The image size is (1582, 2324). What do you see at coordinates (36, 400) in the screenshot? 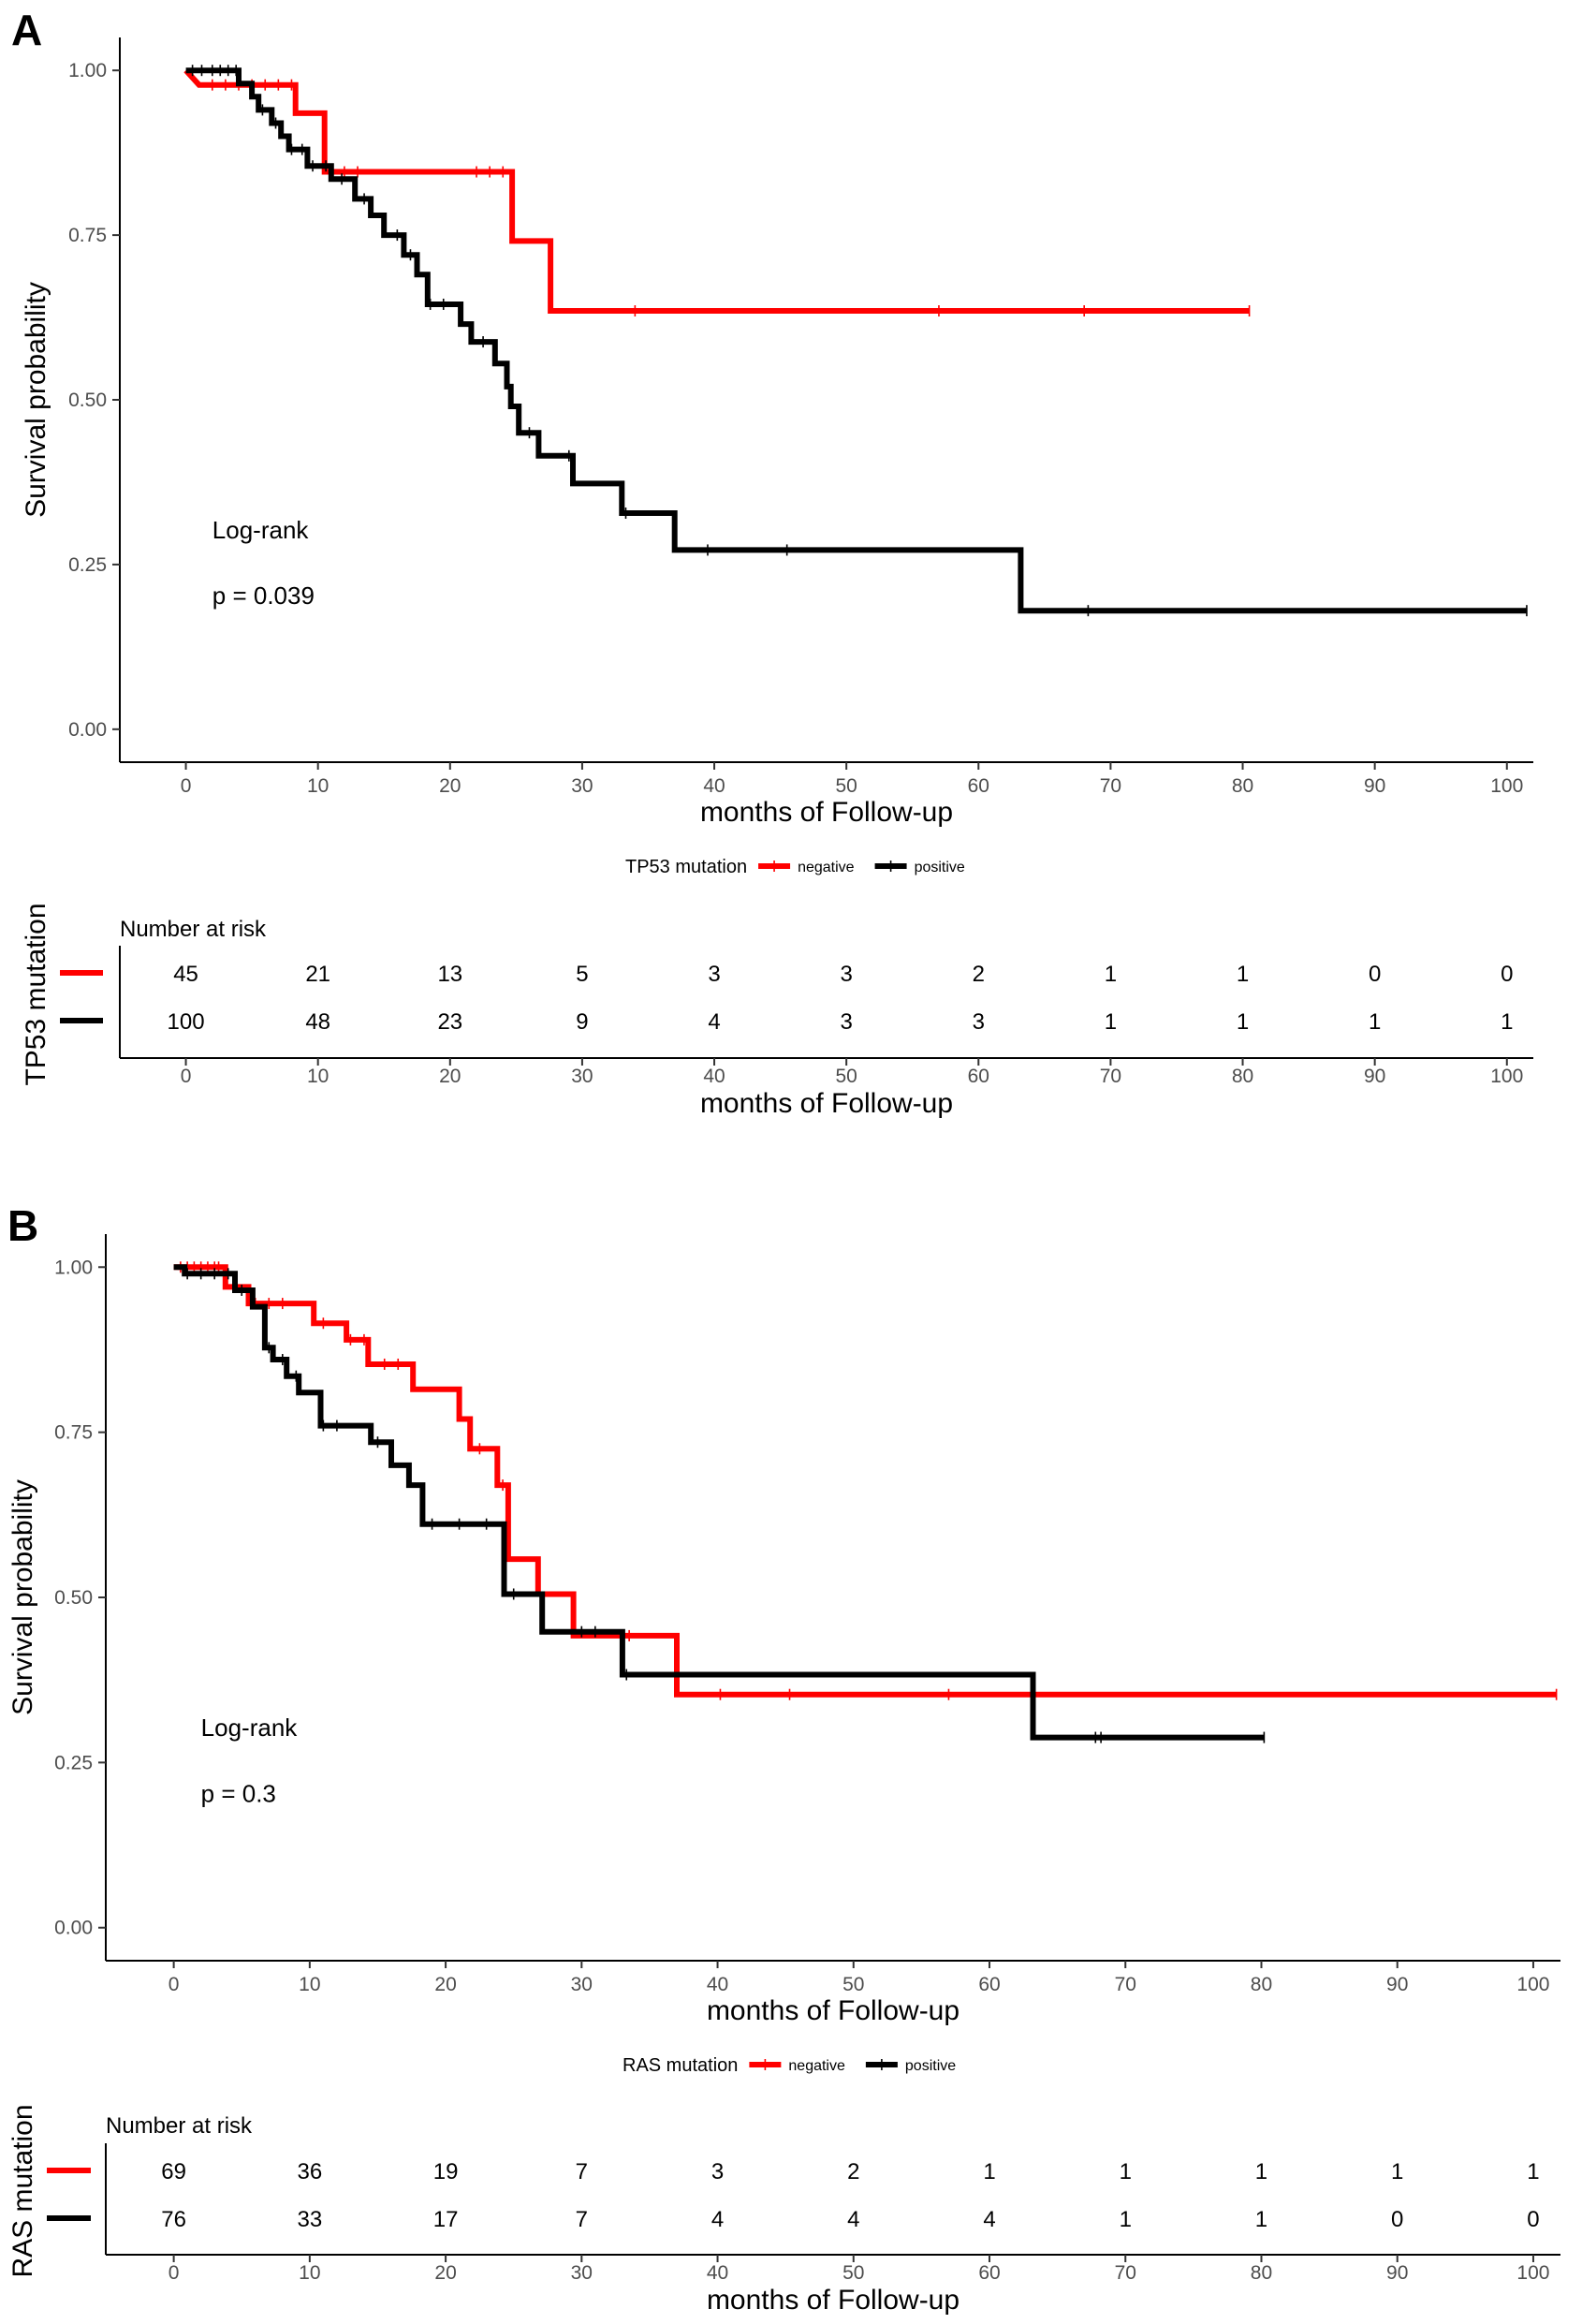
I see `y-axis-title: Survival probability` at bounding box center [36, 400].